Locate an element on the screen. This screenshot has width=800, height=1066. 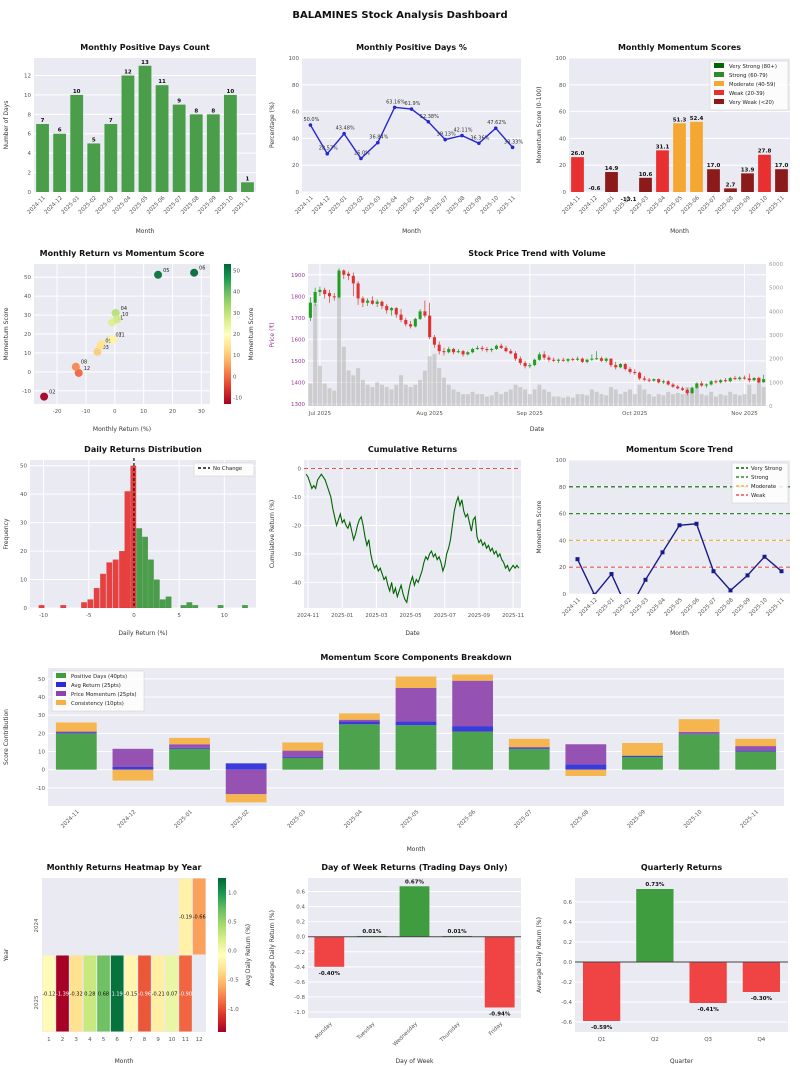
y-tick: -0.2 is located at coordinates (299, 953).